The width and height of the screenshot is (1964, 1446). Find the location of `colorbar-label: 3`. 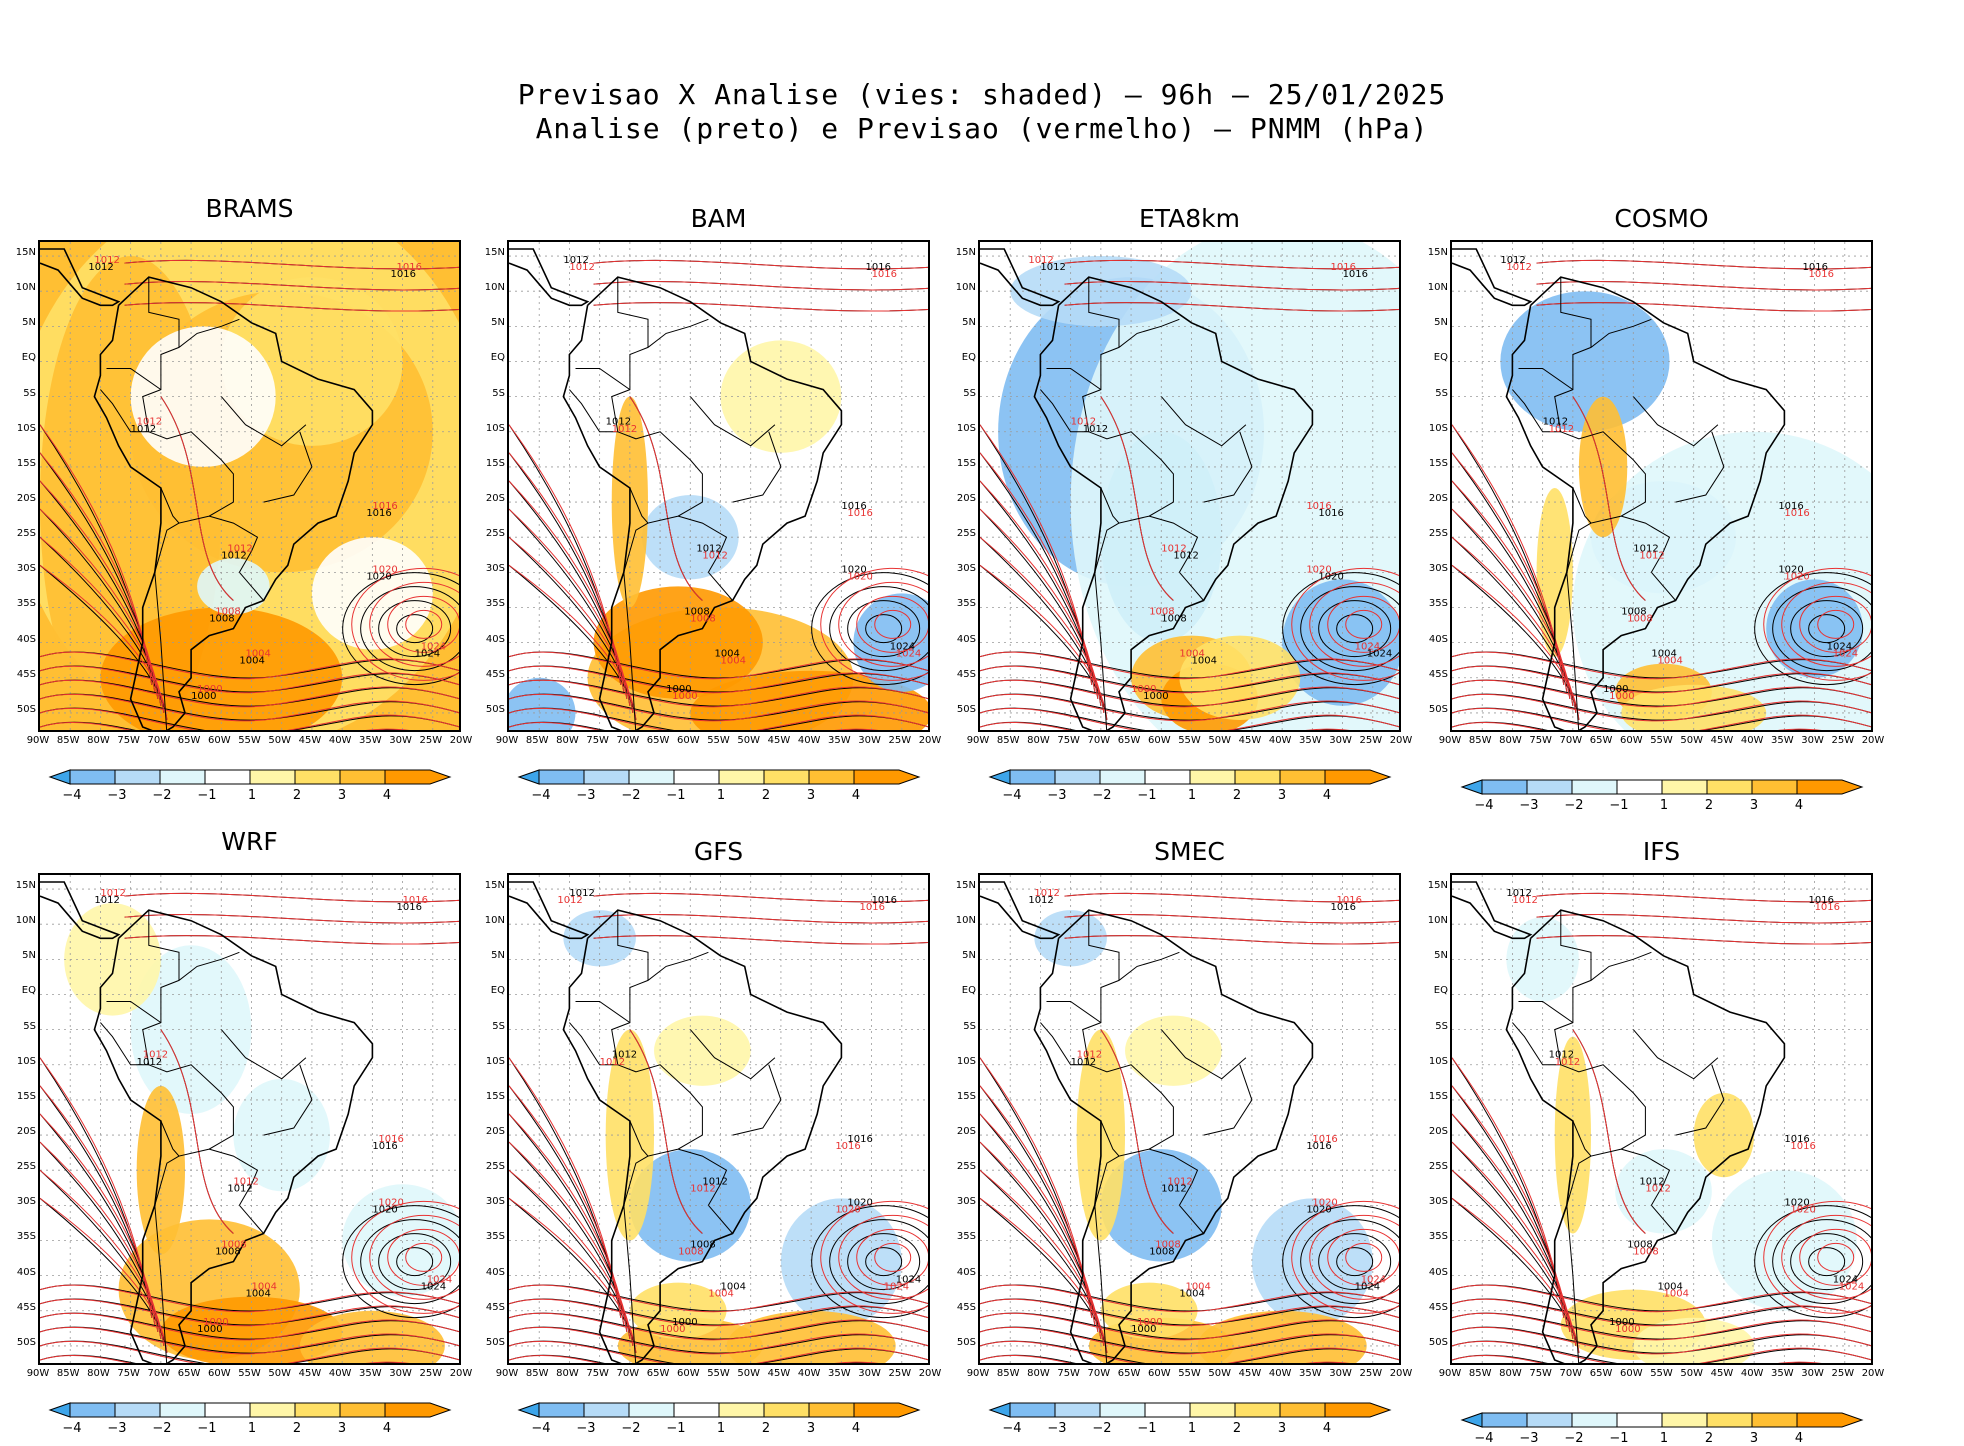

colorbar-label: 3 is located at coordinates (342, 795).